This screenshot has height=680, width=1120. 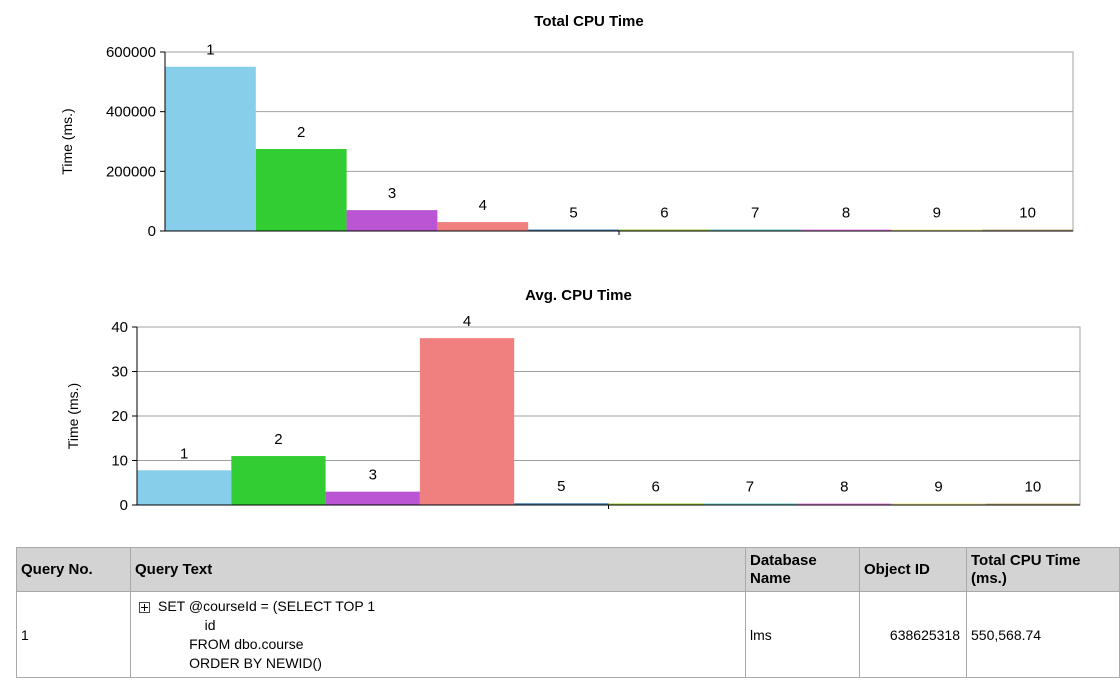 I want to click on chart-title: Total CPU Time, so click(x=588, y=21).